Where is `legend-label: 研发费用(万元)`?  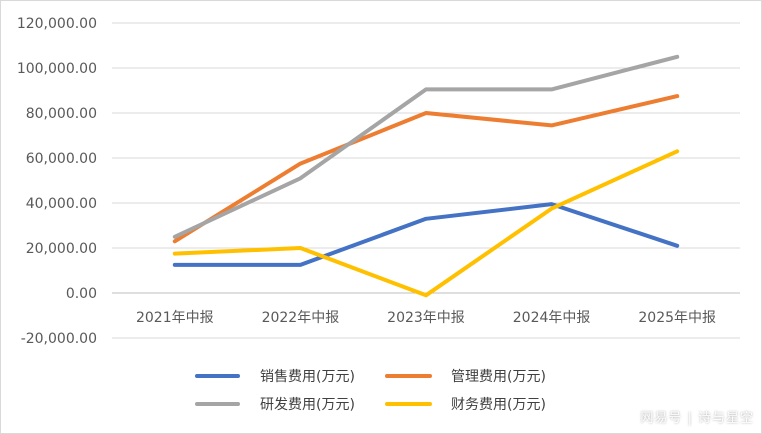 legend-label: 研发费用(万元) is located at coordinates (307, 405).